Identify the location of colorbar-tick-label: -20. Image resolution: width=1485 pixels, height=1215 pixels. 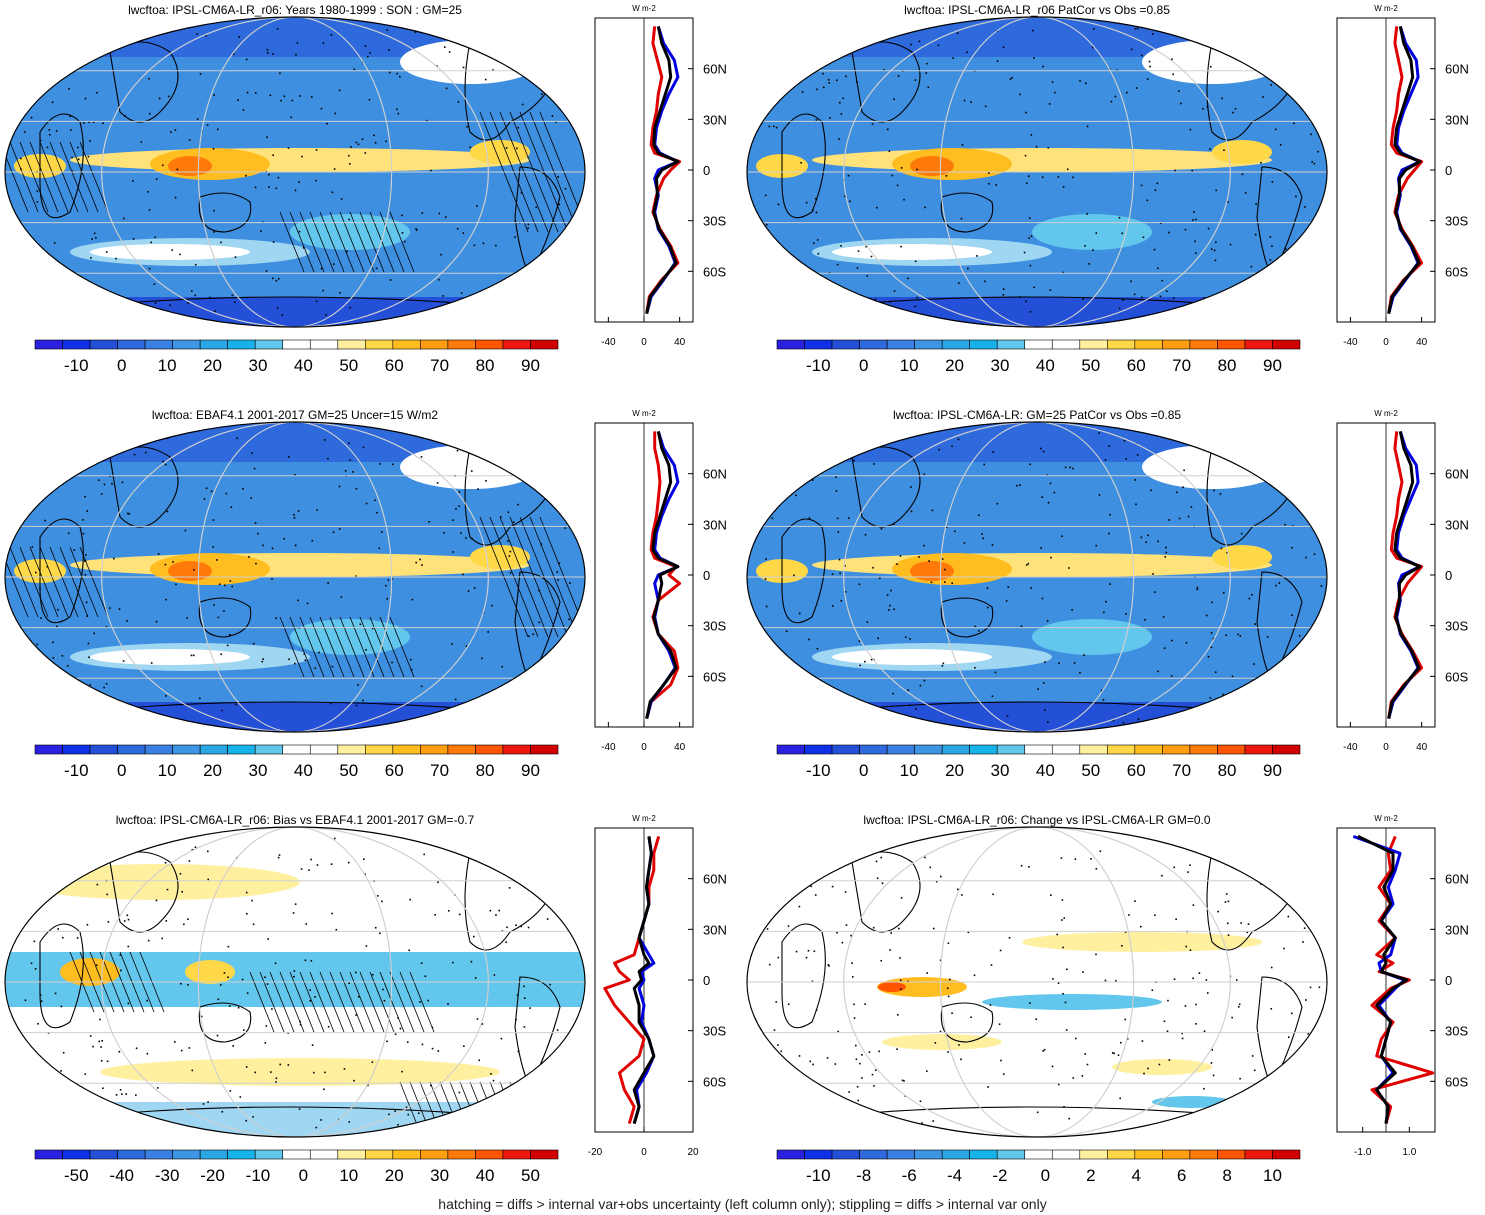
(212, 1175).